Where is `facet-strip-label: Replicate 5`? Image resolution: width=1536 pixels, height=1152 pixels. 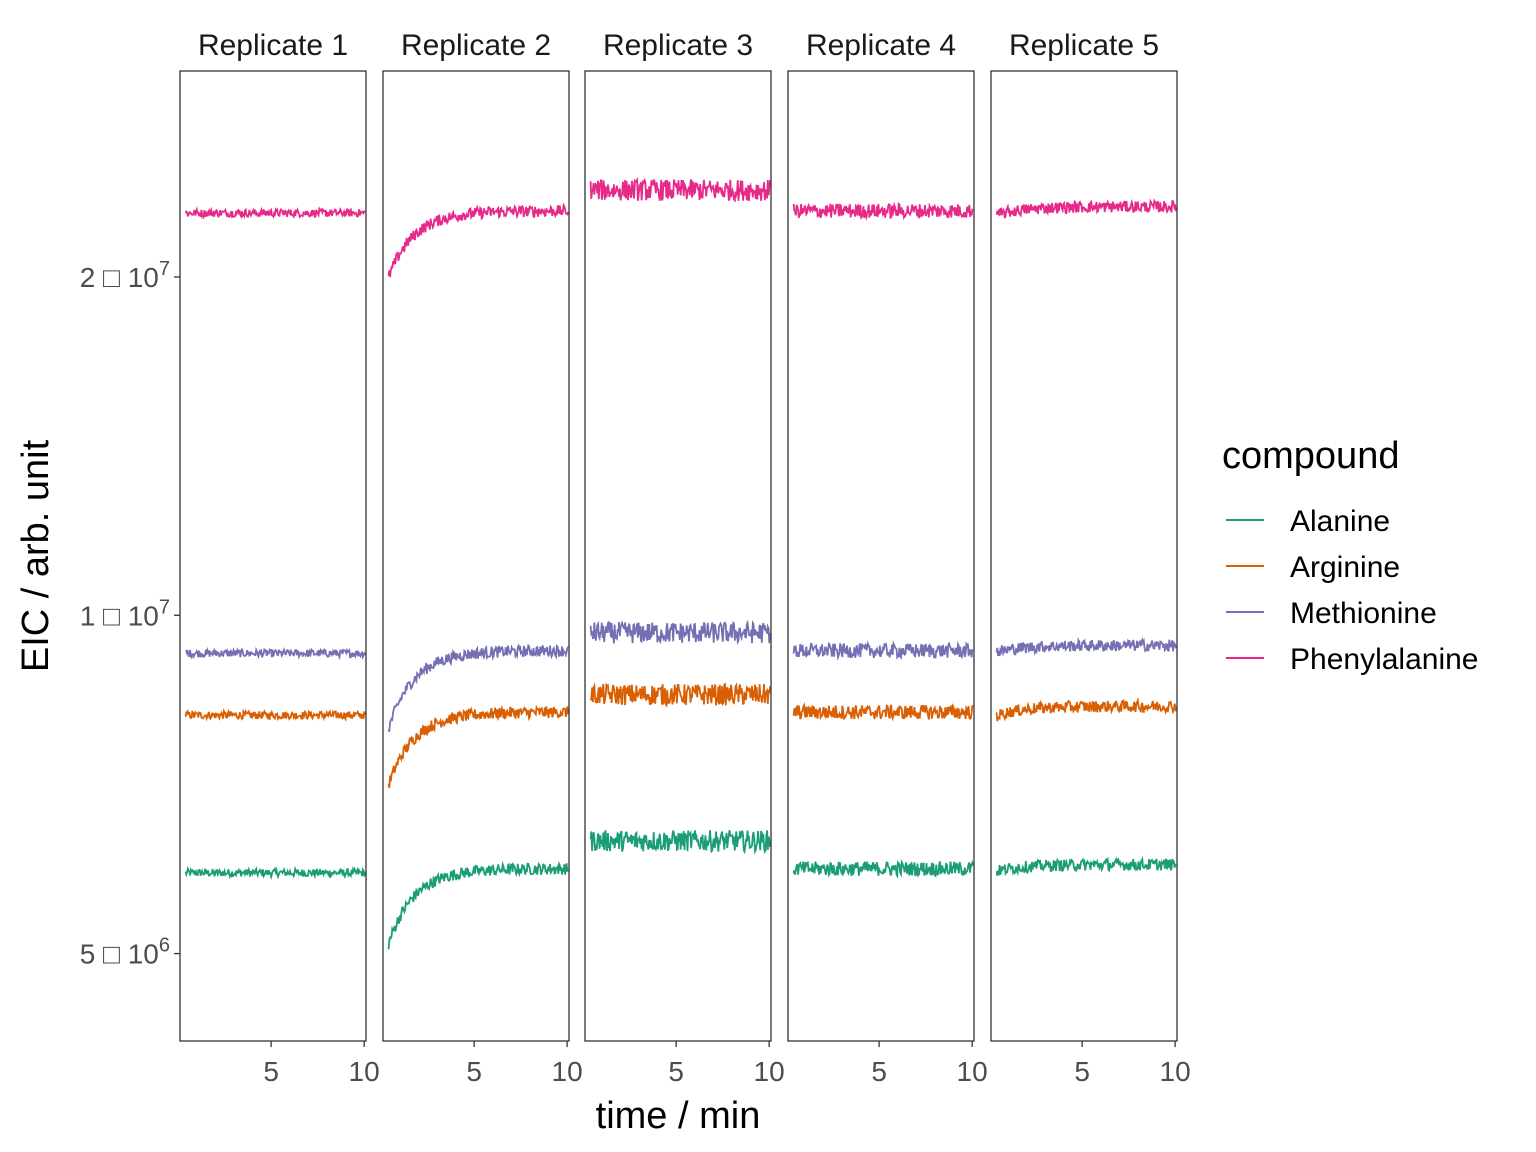
facet-strip-label: Replicate 5 is located at coordinates (1084, 45).